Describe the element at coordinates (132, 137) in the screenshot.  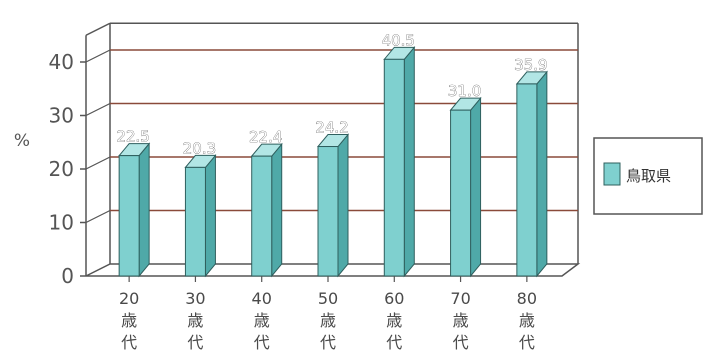
I see `data-label: 22.5` at that location.